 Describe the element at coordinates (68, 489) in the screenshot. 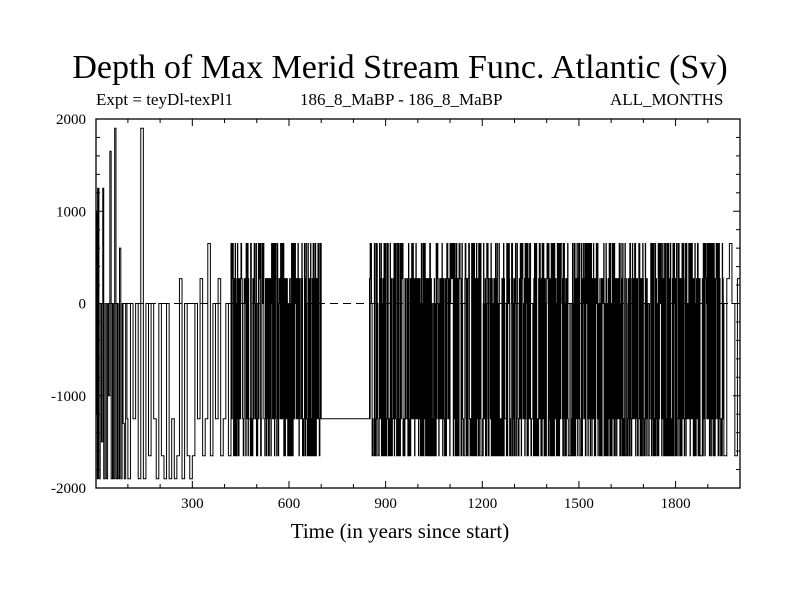

I see `y-tick-label: -2000` at that location.